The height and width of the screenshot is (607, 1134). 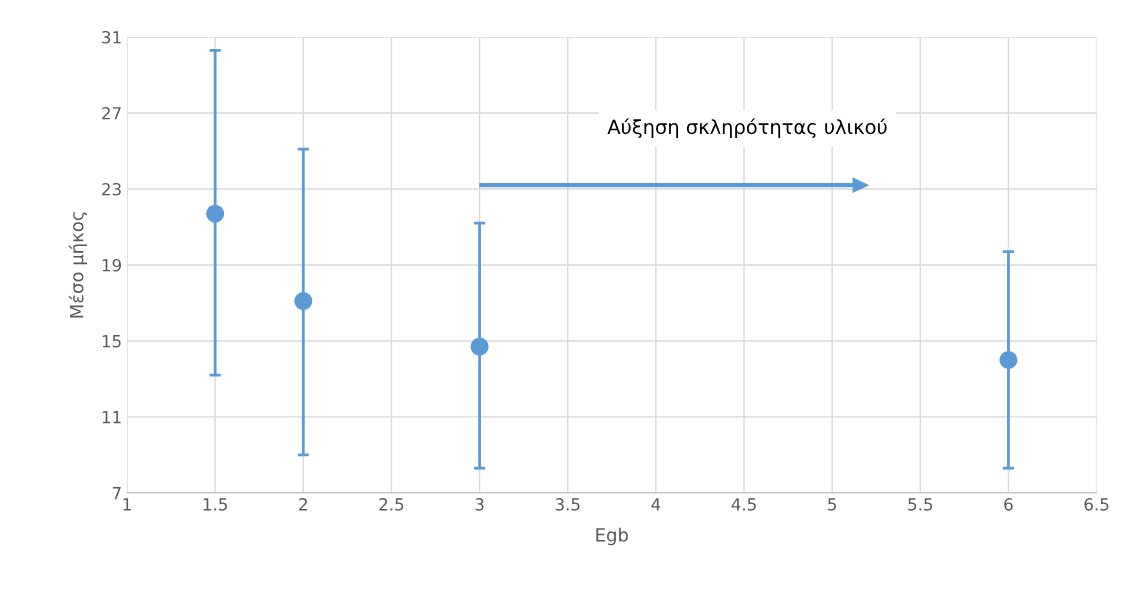 What do you see at coordinates (303, 504) in the screenshot?
I see `x-tick-label: 2` at bounding box center [303, 504].